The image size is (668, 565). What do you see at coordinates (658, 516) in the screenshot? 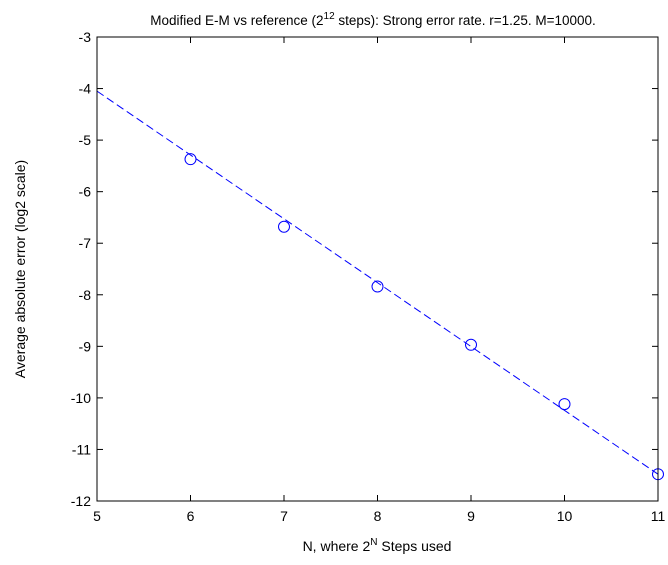
I see `x-tick-label: 11` at bounding box center [658, 516].